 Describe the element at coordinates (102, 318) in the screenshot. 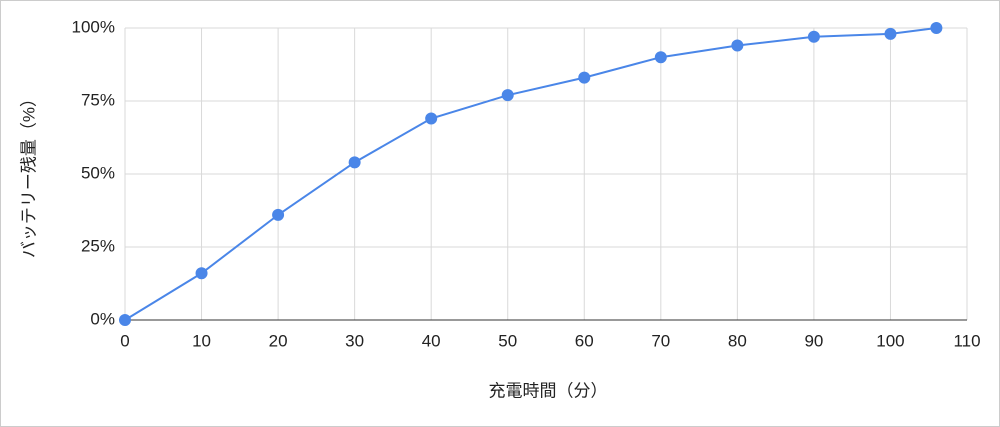

I see `y-tick-label: 0%` at that location.